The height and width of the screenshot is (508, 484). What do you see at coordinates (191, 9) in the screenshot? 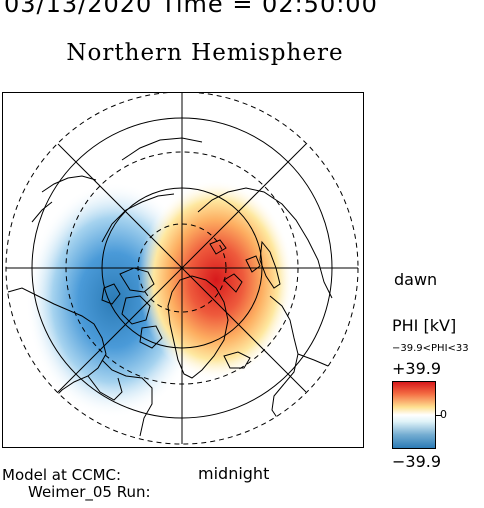
I see `datetime-header: 03/13/2020 Time = 02:50:00` at bounding box center [191, 9].